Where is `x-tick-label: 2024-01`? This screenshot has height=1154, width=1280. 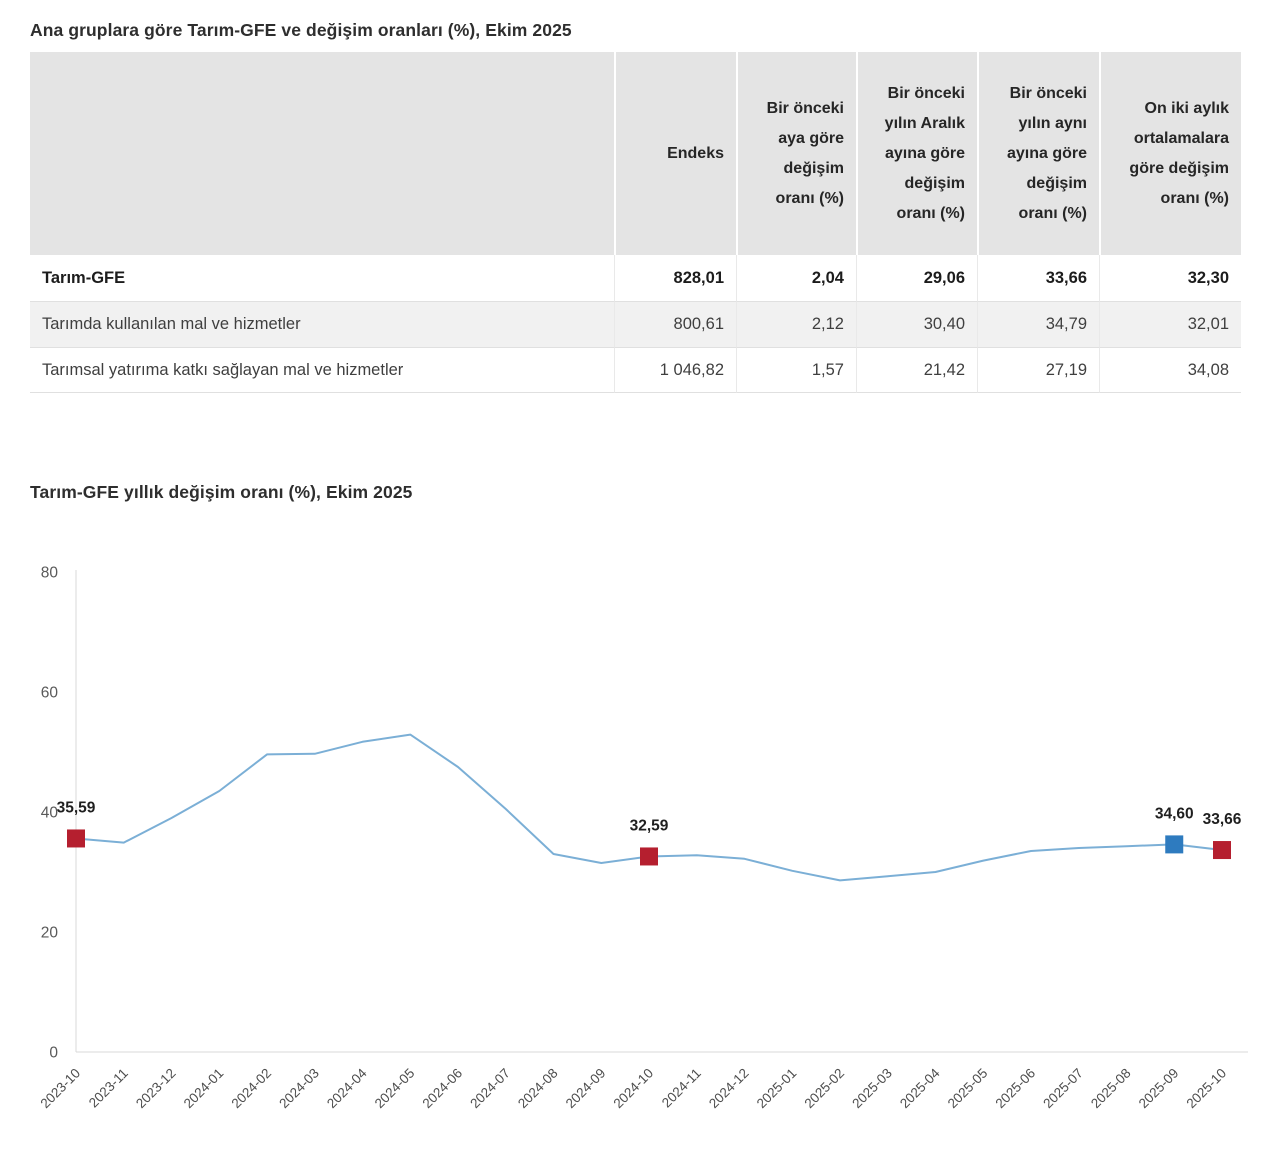
x-tick-label: 2024-01 is located at coordinates (204, 1089).